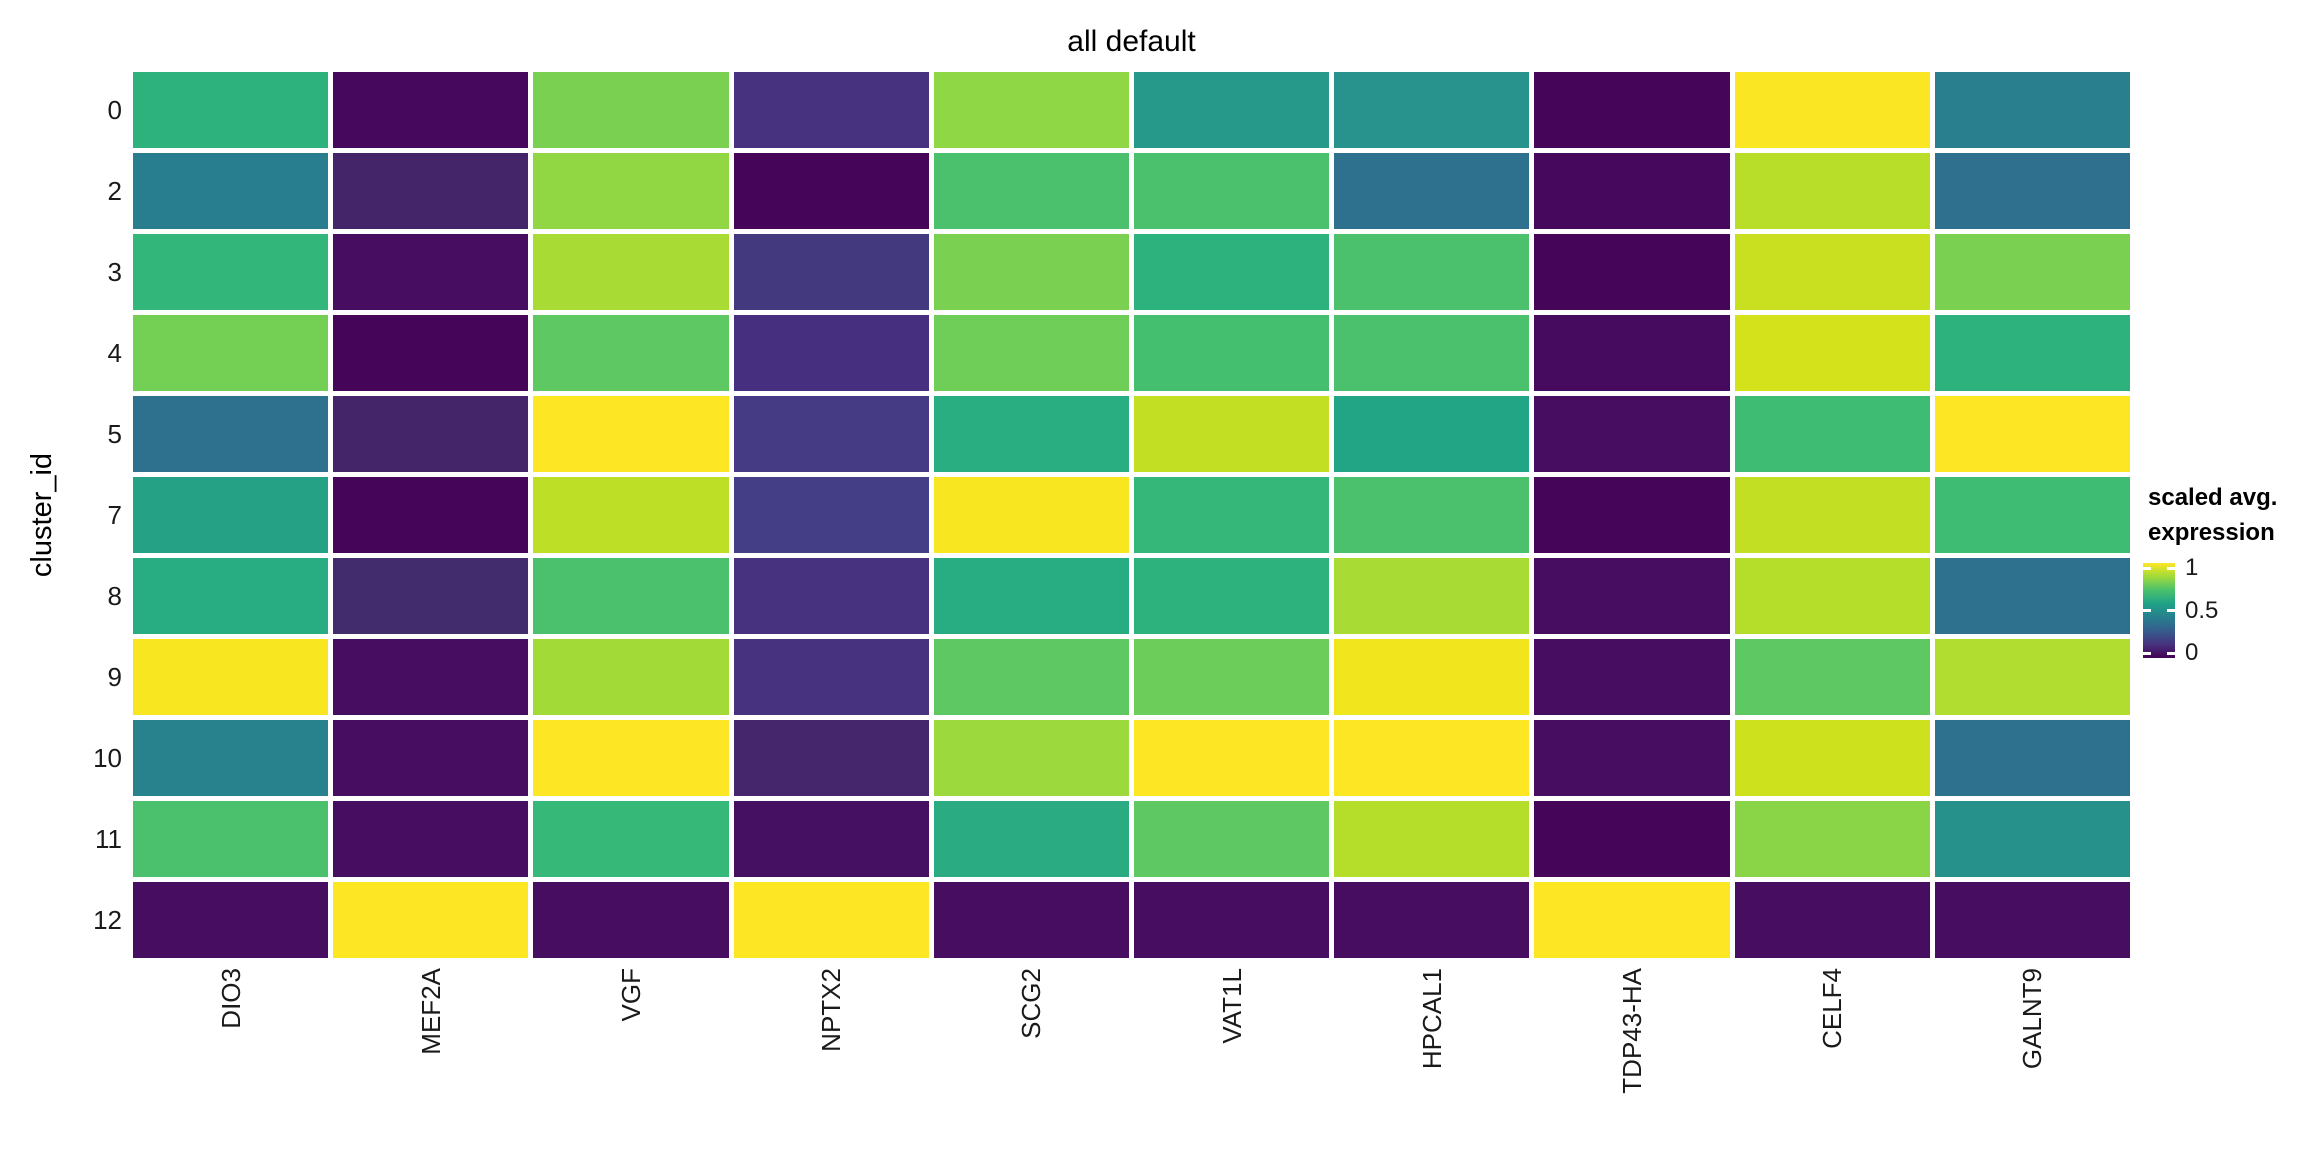  What do you see at coordinates (1031, 1003) in the screenshot?
I see `x-tick-label: SCG2` at bounding box center [1031, 1003].